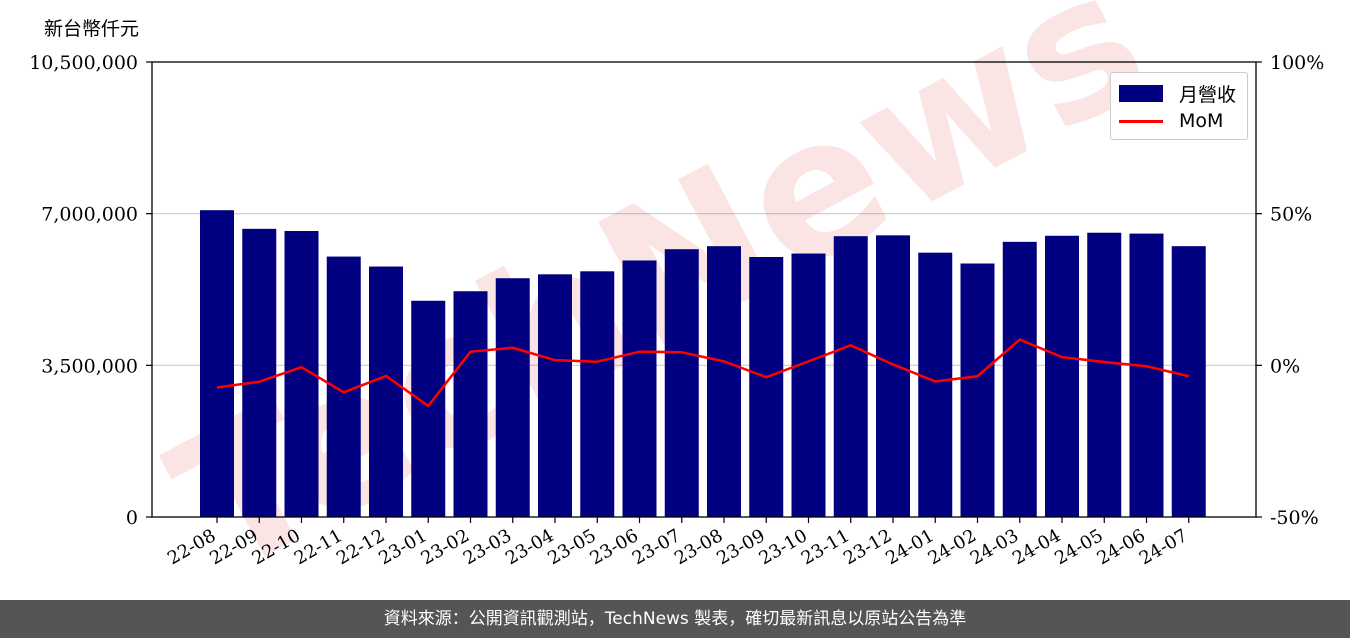  Describe the element at coordinates (132, 518) in the screenshot. I see `y-left-tick-label: 0` at that location.